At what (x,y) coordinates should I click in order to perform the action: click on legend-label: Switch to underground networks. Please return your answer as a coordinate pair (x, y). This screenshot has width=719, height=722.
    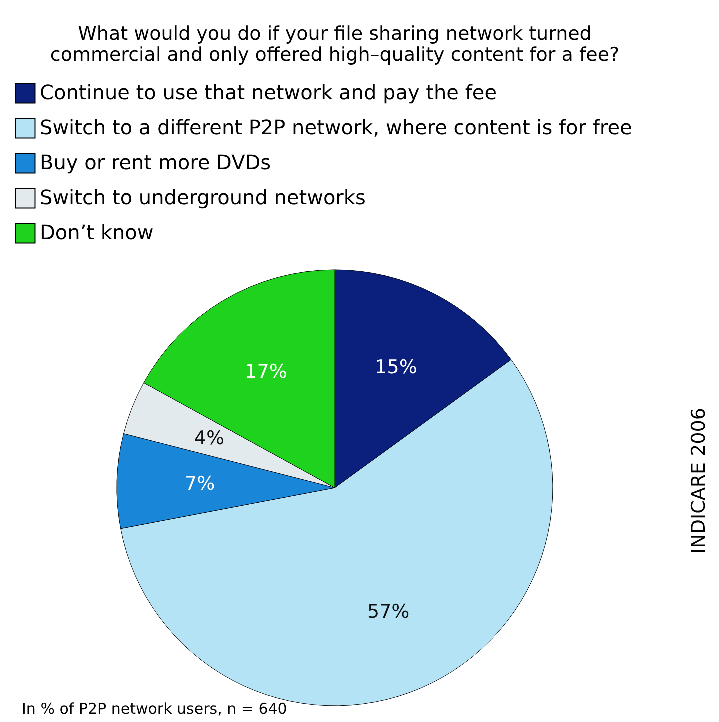
    Looking at the image, I should click on (203, 198).